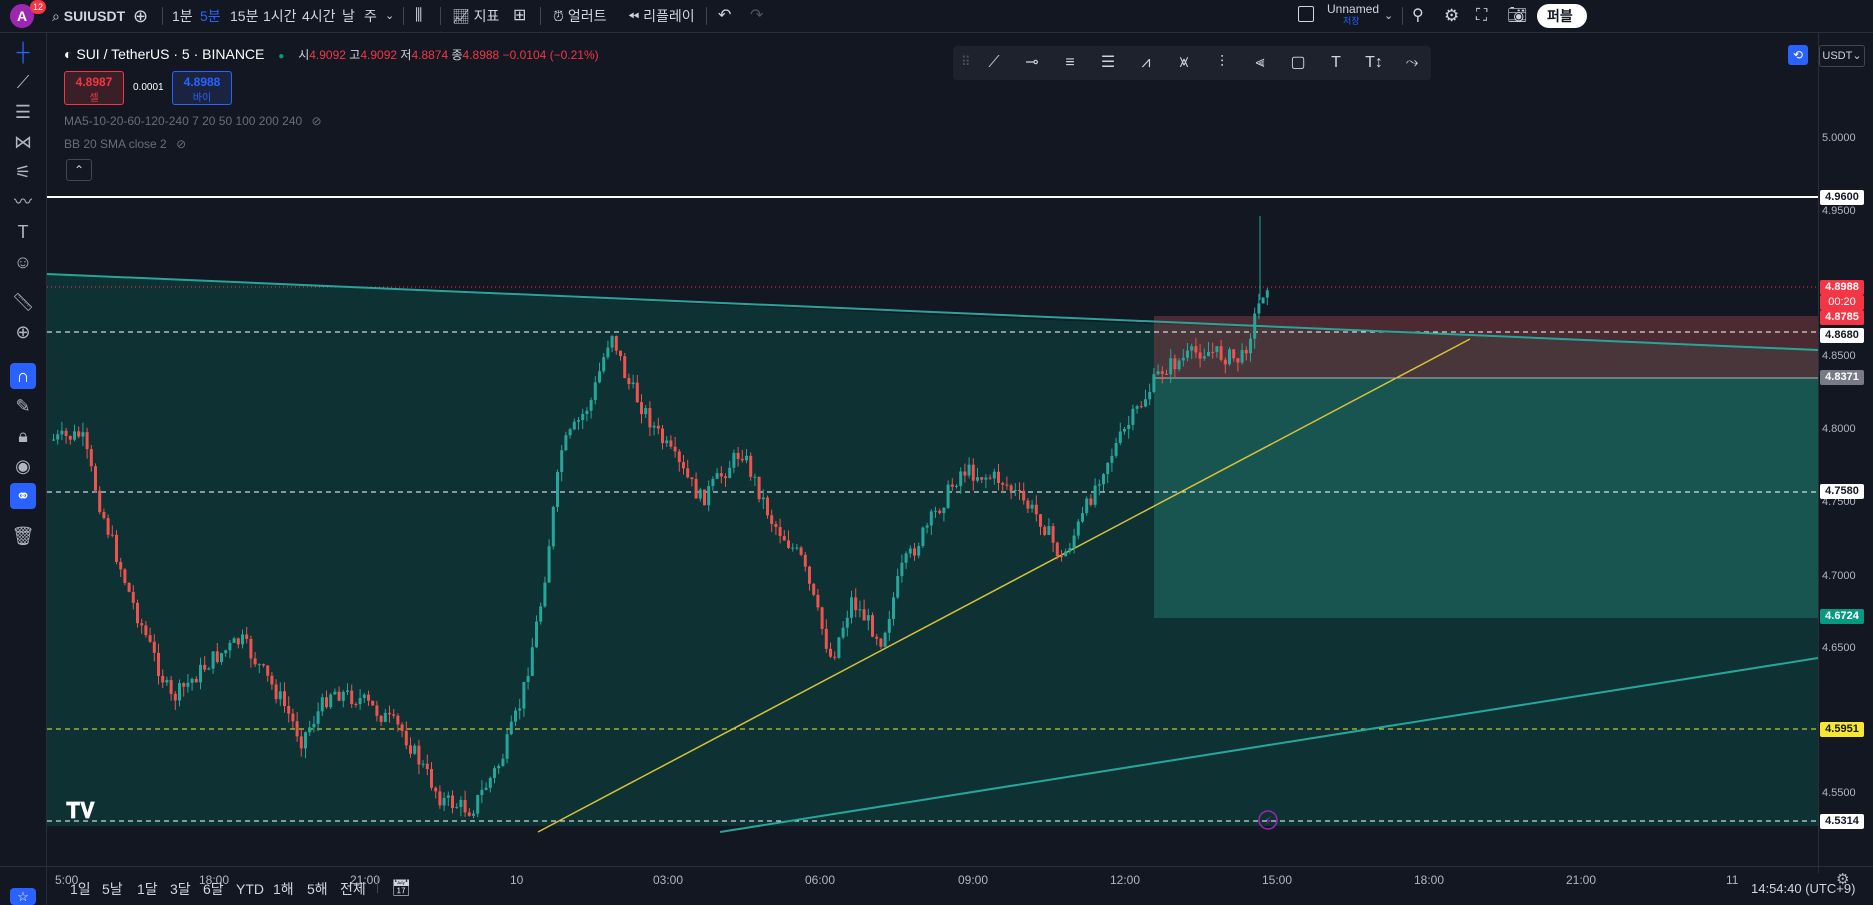  Describe the element at coordinates (147, 889) in the screenshot. I see `range-1m: 1달` at that location.